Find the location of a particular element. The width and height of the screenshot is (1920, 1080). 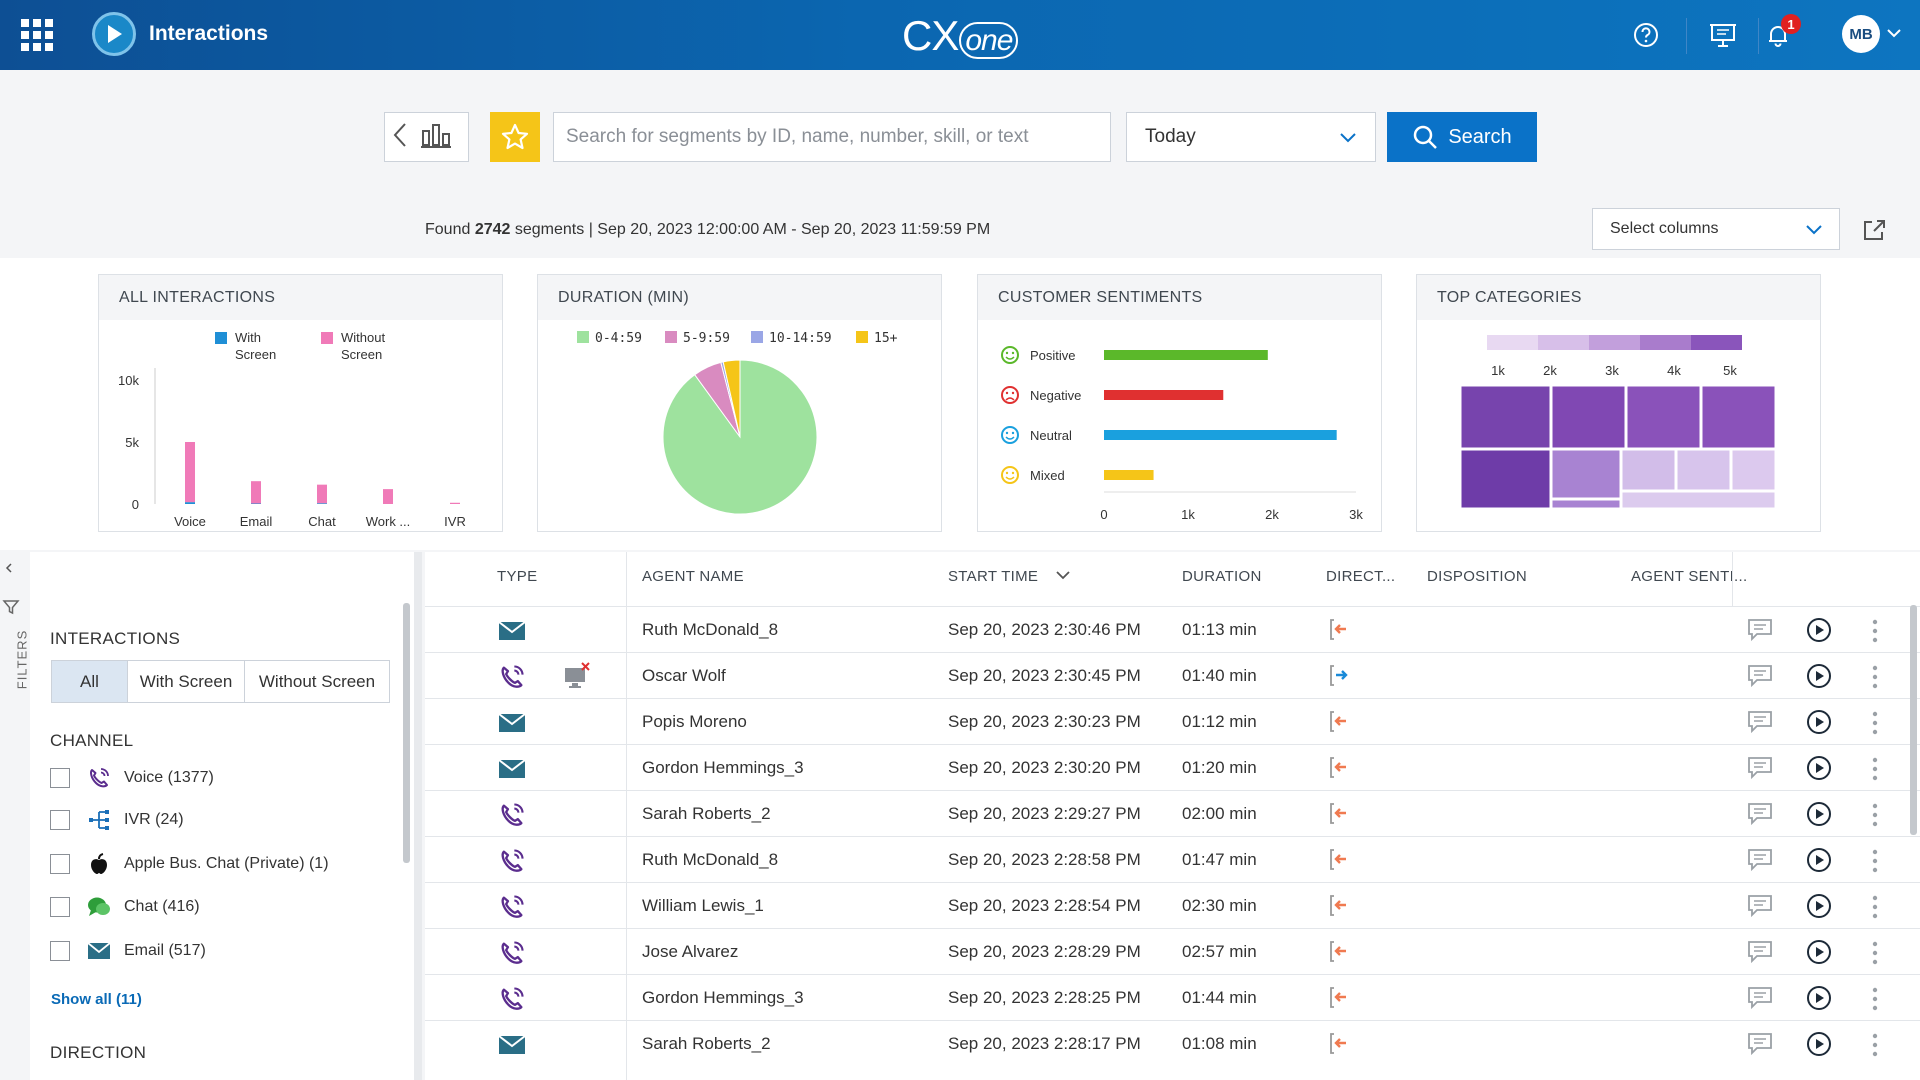

table-scrollbar is located at coordinates (1913, 720).